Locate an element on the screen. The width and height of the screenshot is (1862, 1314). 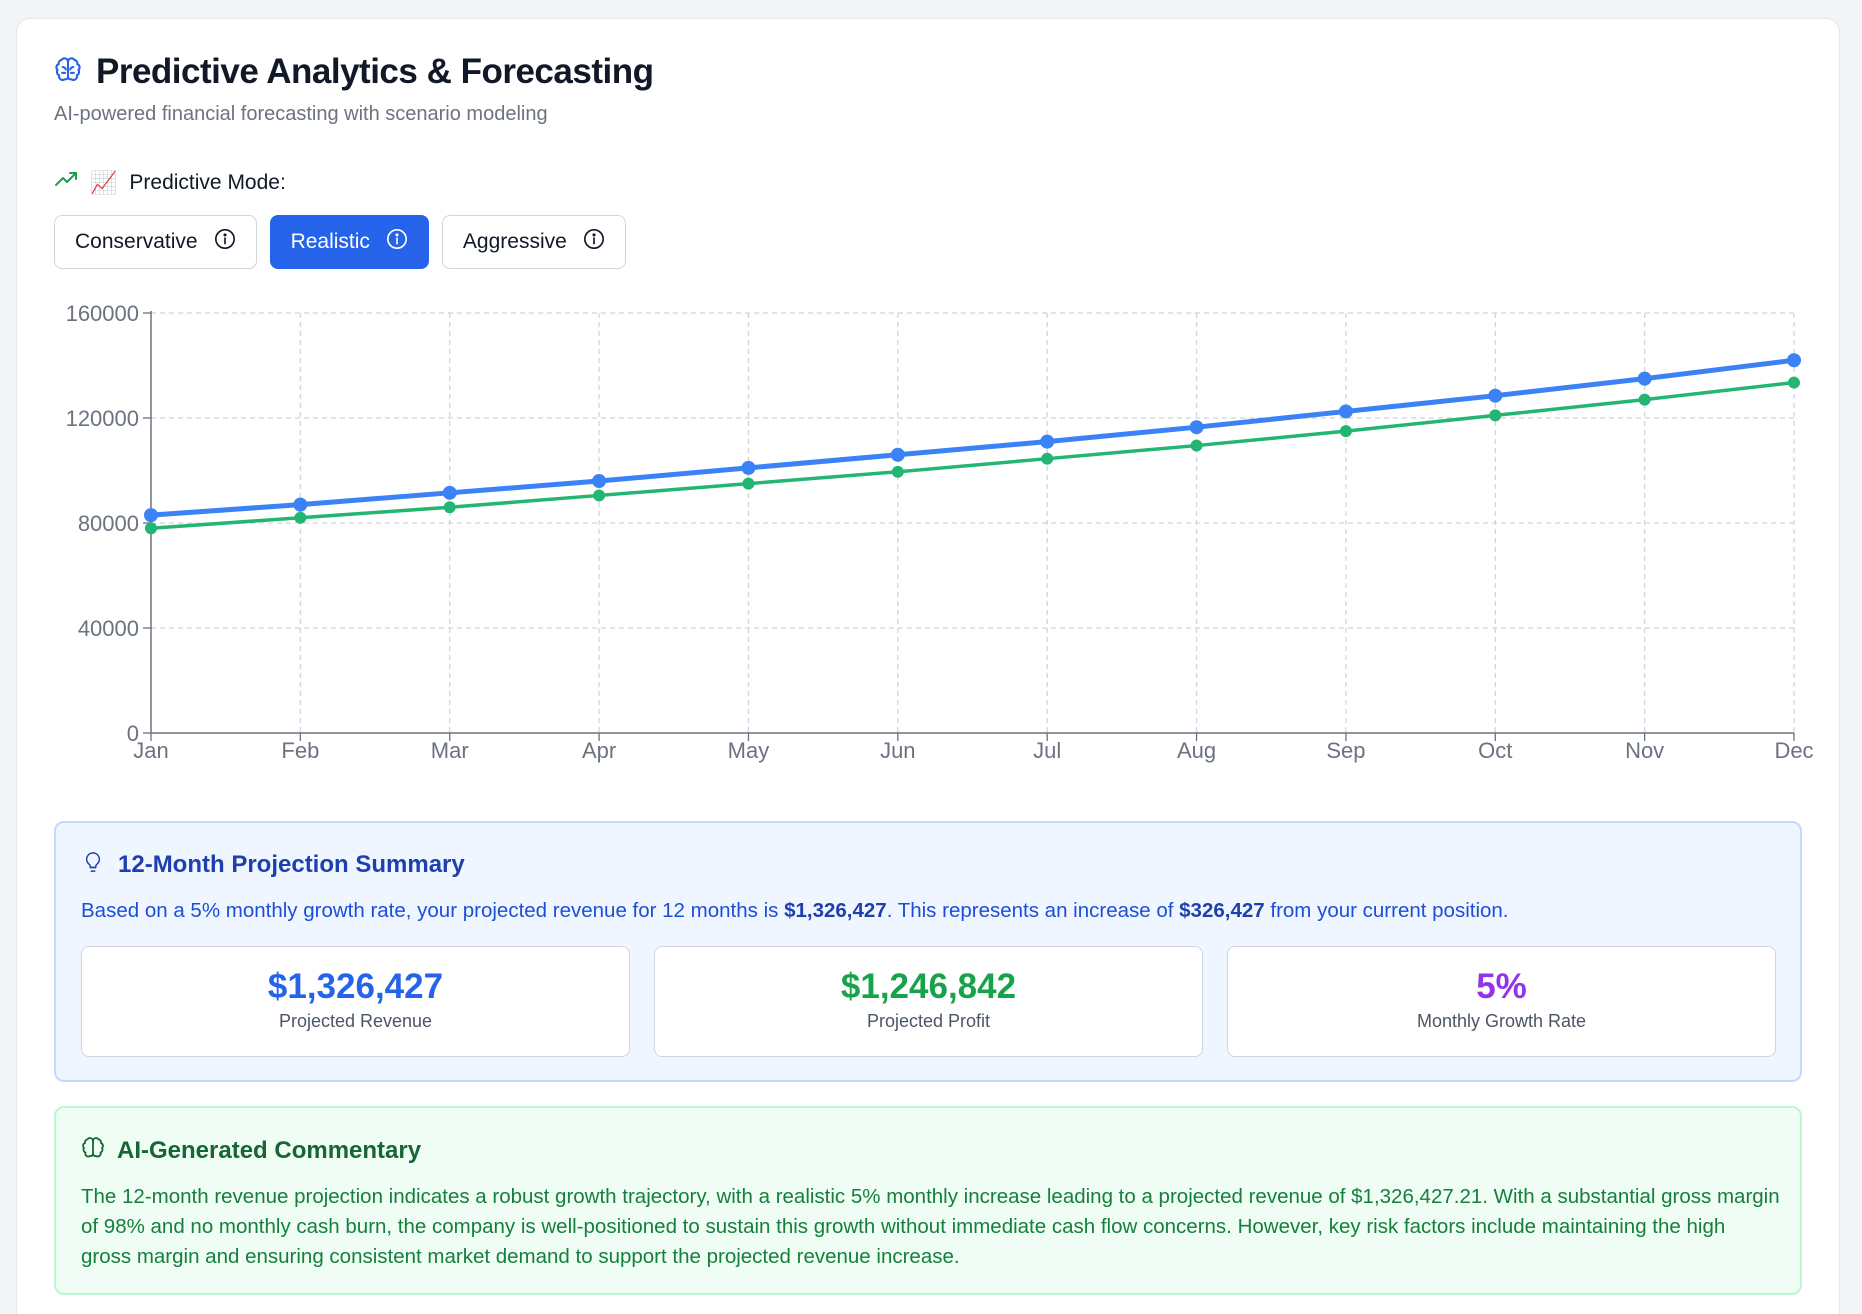
x-tick-label: Apr is located at coordinates (599, 750).